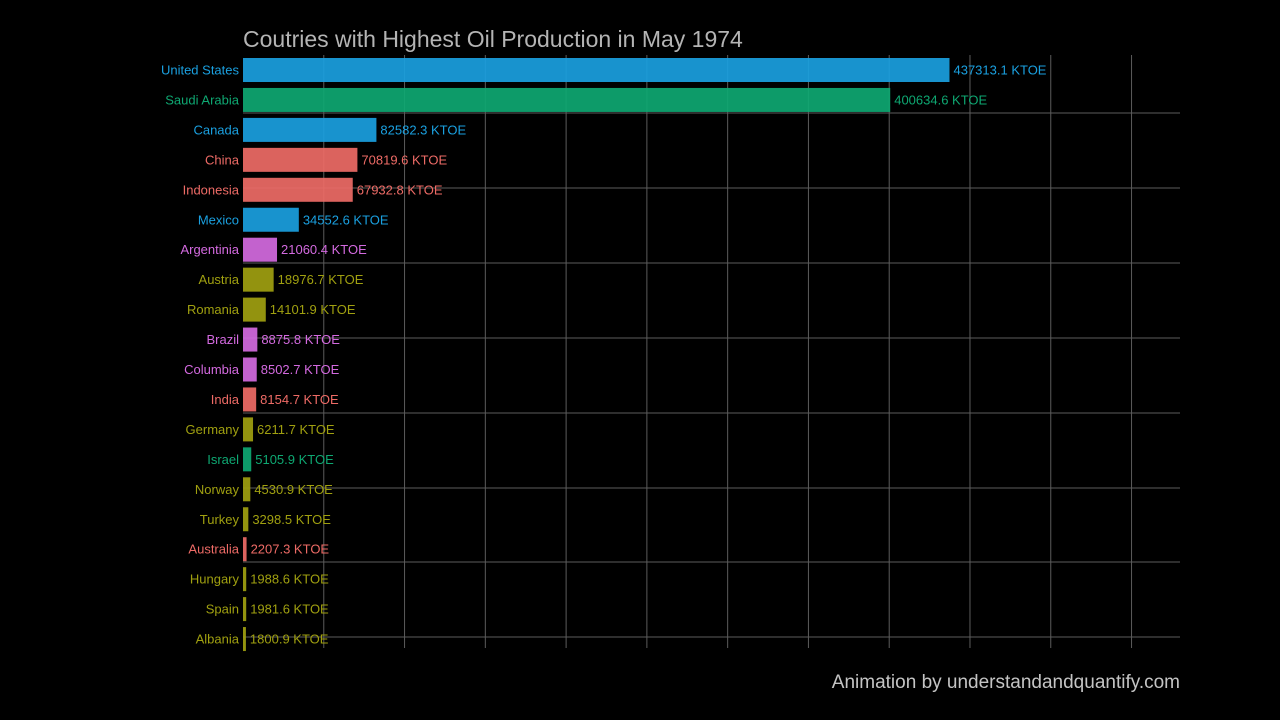 This screenshot has height=720, width=1280. I want to click on category-label: Canada, so click(216, 129).